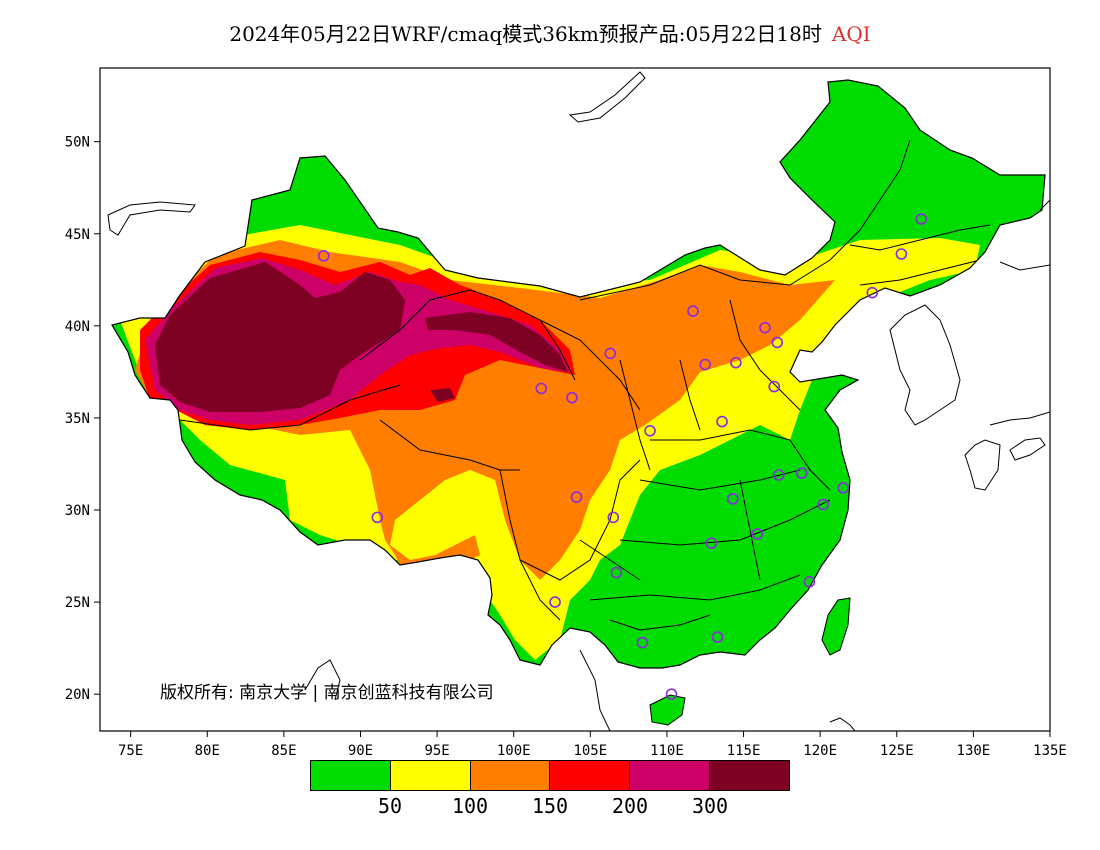 The height and width of the screenshot is (850, 1100). What do you see at coordinates (690, 395) in the screenshot?
I see `boundary-shanxi` at bounding box center [690, 395].